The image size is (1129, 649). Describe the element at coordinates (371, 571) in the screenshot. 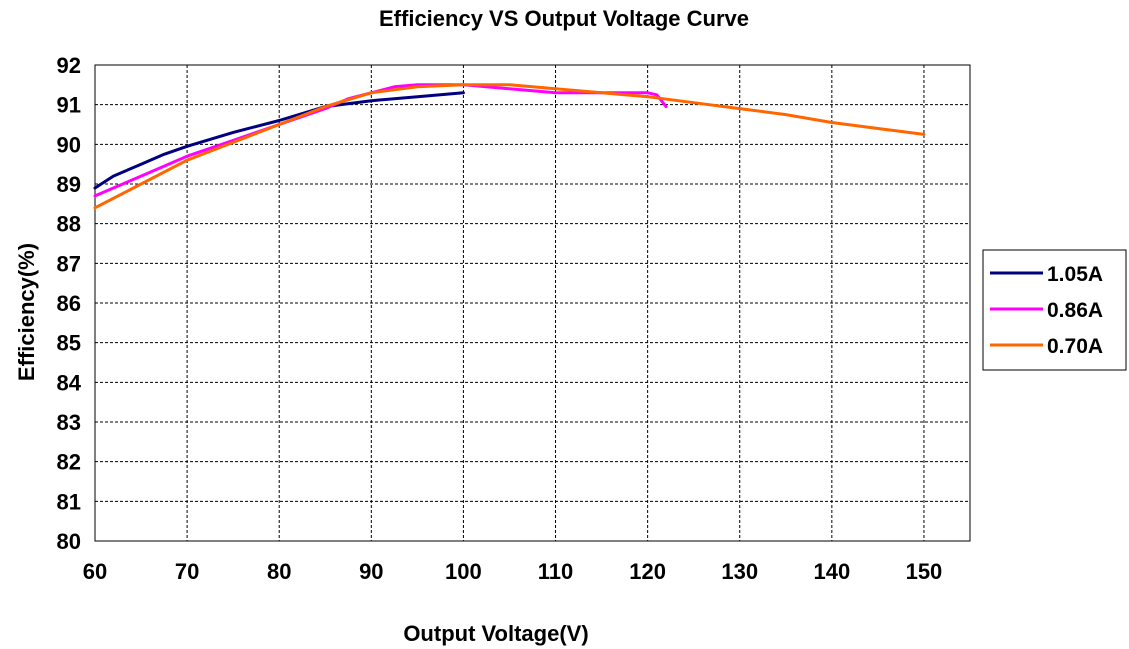

I see `x-tick-label: 90` at that location.